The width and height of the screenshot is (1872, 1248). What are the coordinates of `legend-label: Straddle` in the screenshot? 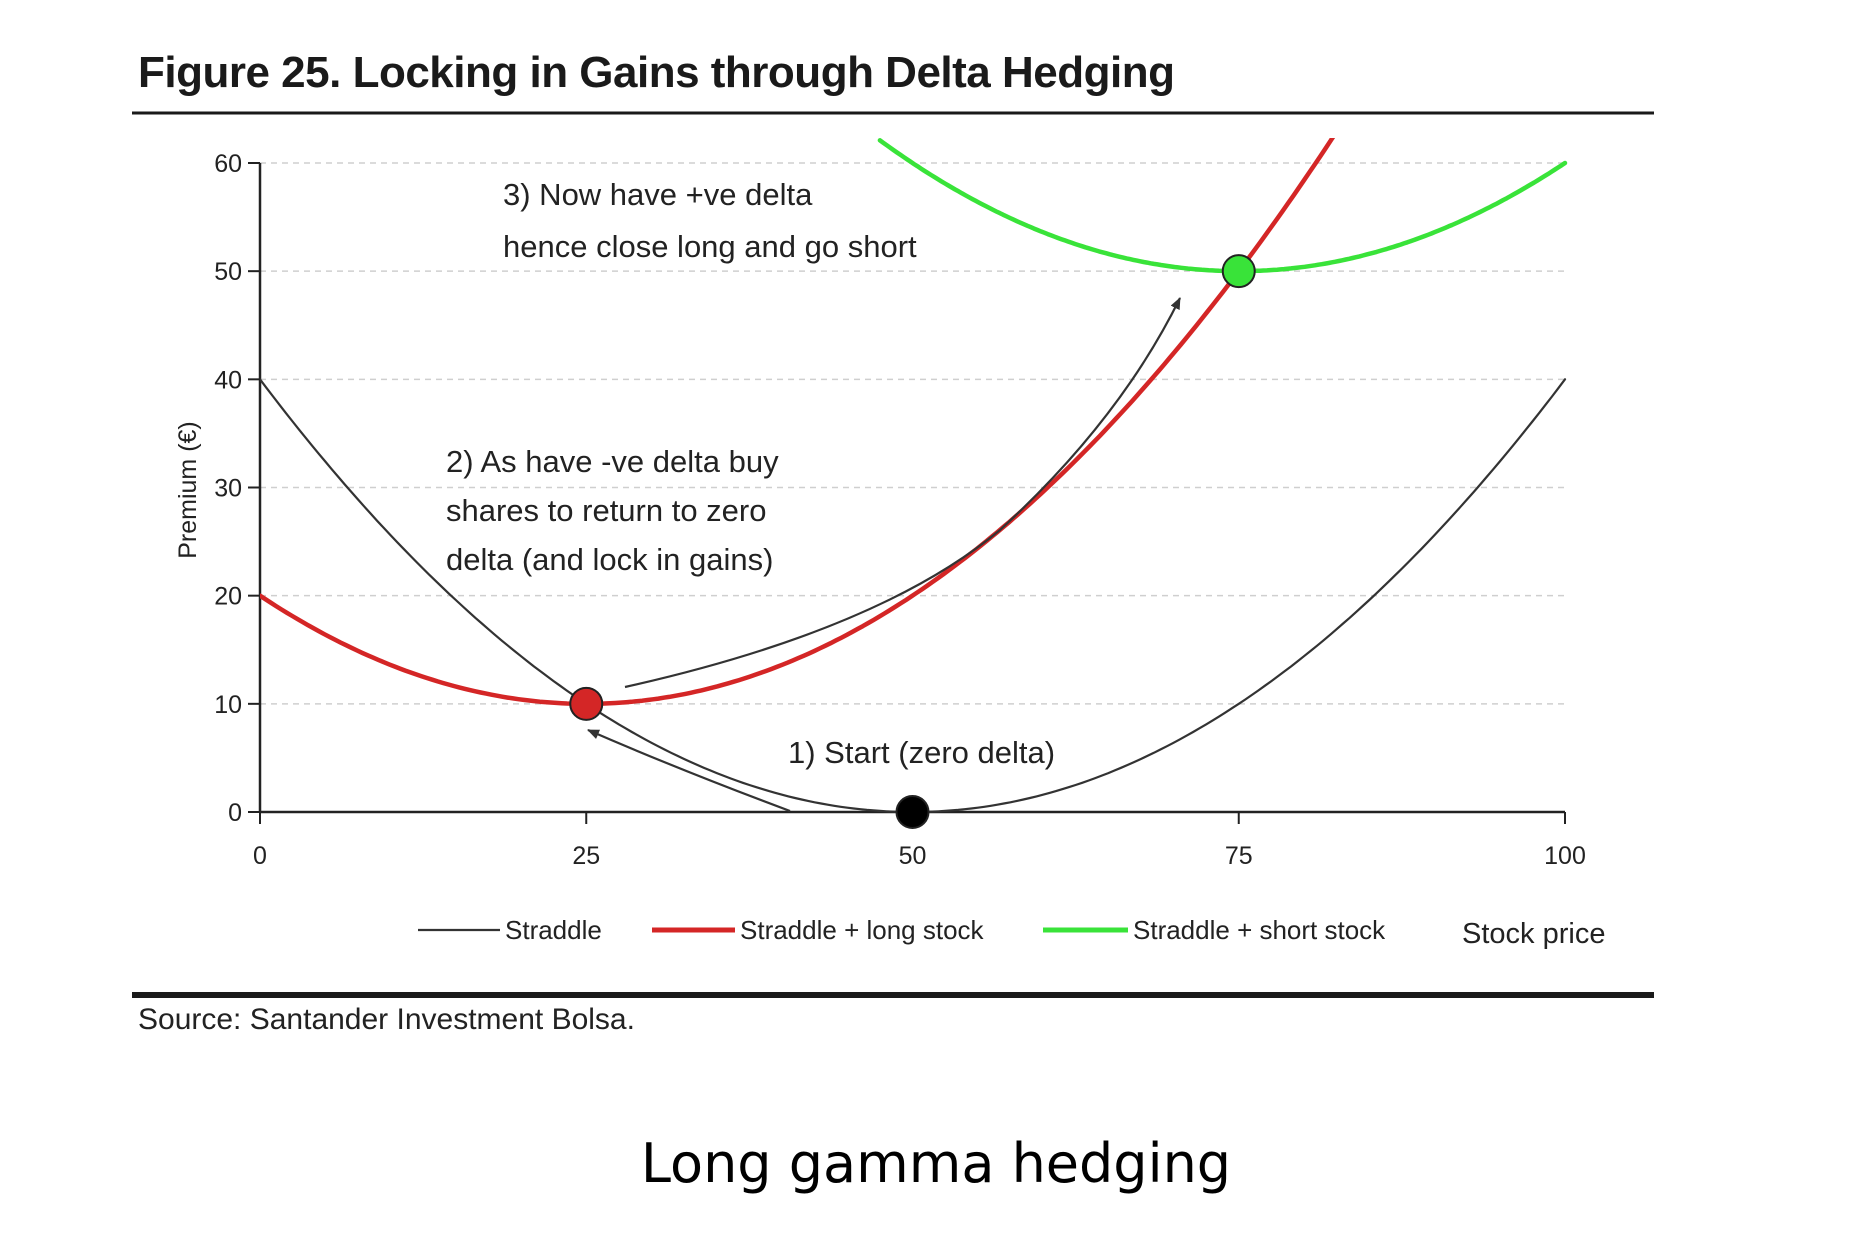 It's located at (553, 930).